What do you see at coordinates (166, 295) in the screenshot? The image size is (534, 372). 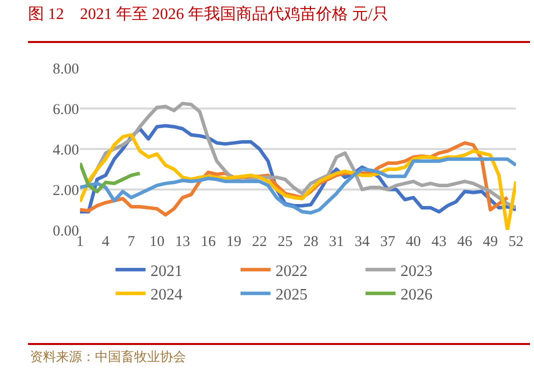 I see `legend-label: 2024` at bounding box center [166, 295].